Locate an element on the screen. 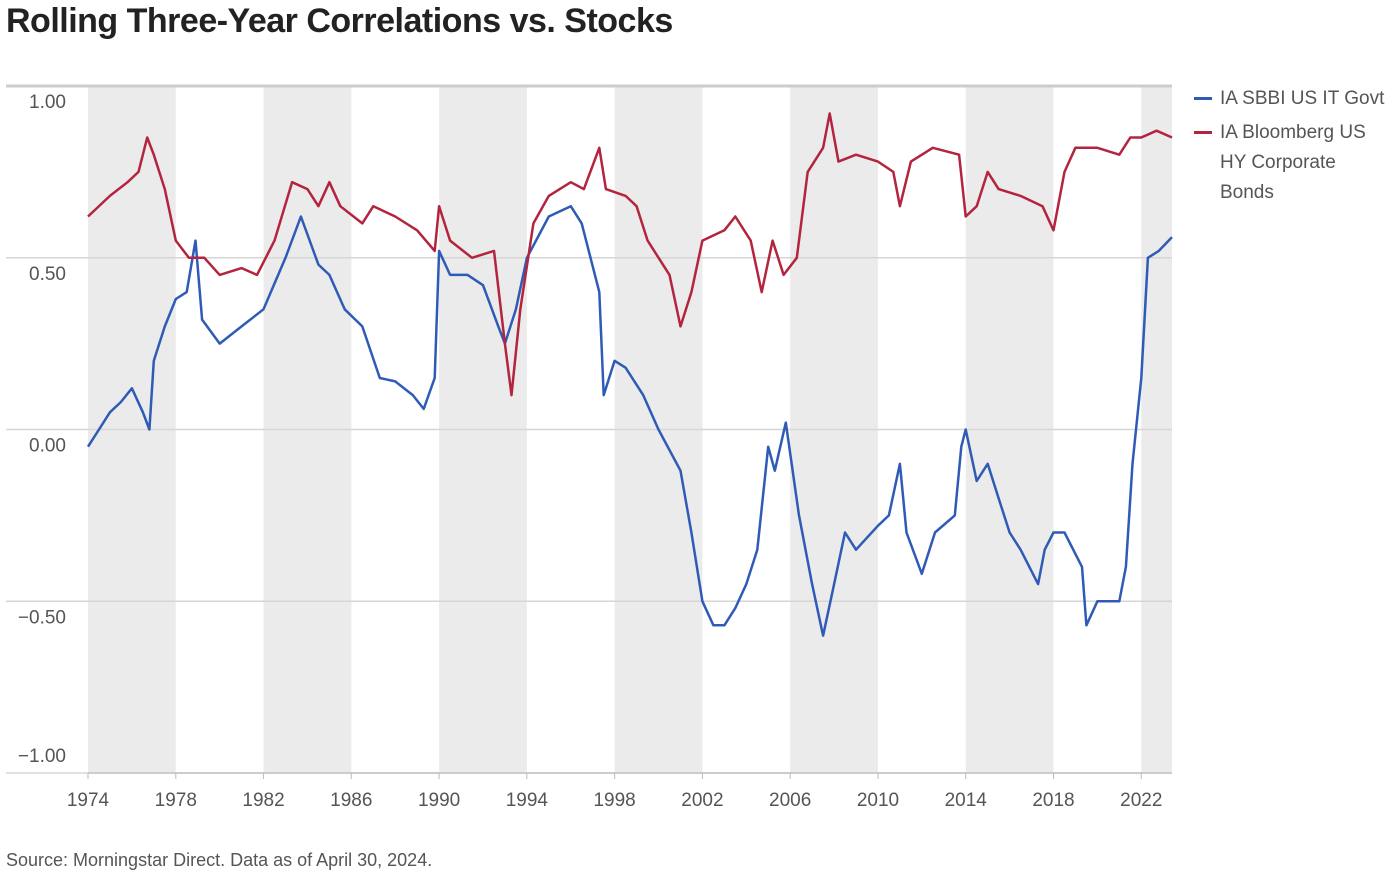  y-tick-label: 0.50 is located at coordinates (47, 274).